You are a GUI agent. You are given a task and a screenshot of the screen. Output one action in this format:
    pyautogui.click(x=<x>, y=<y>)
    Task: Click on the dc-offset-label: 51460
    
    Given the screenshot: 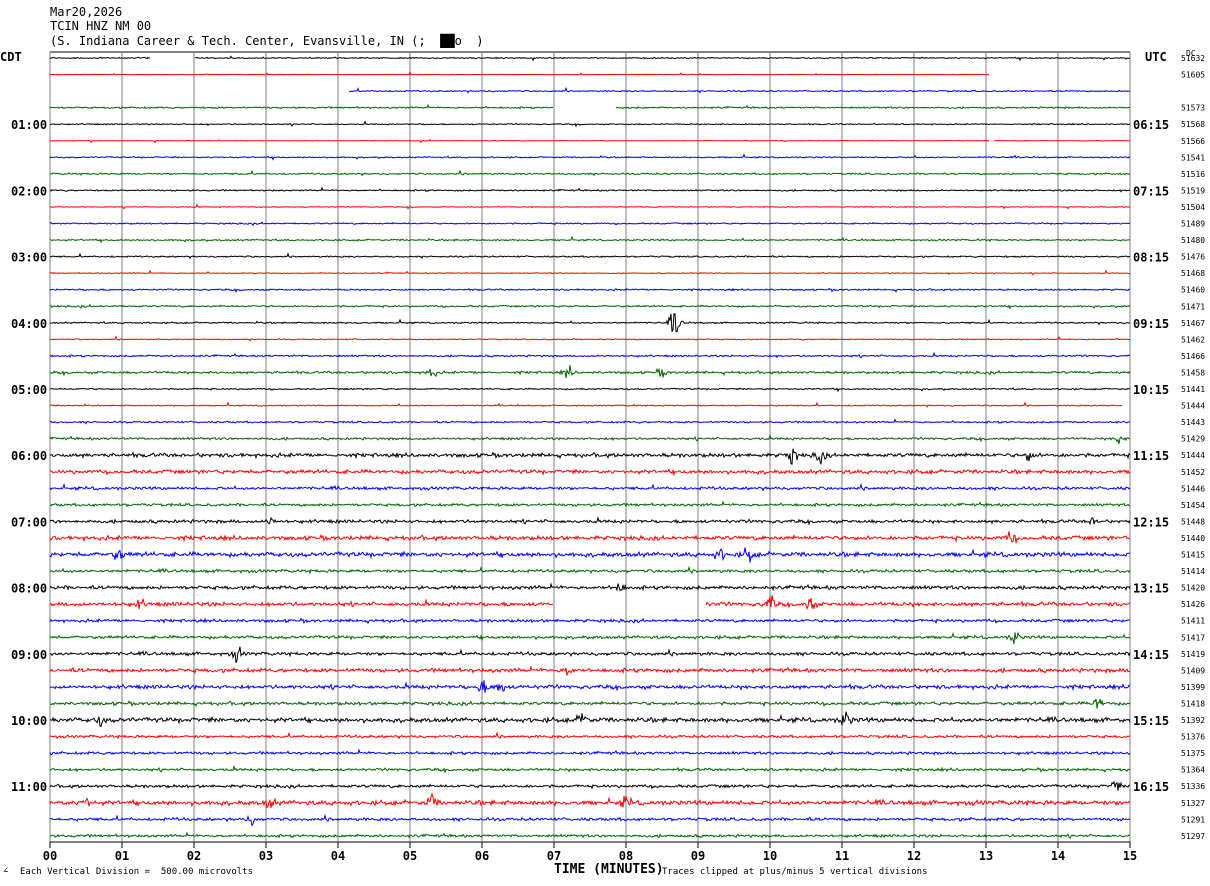 What is the action you would take?
    pyautogui.click(x=1193, y=290)
    